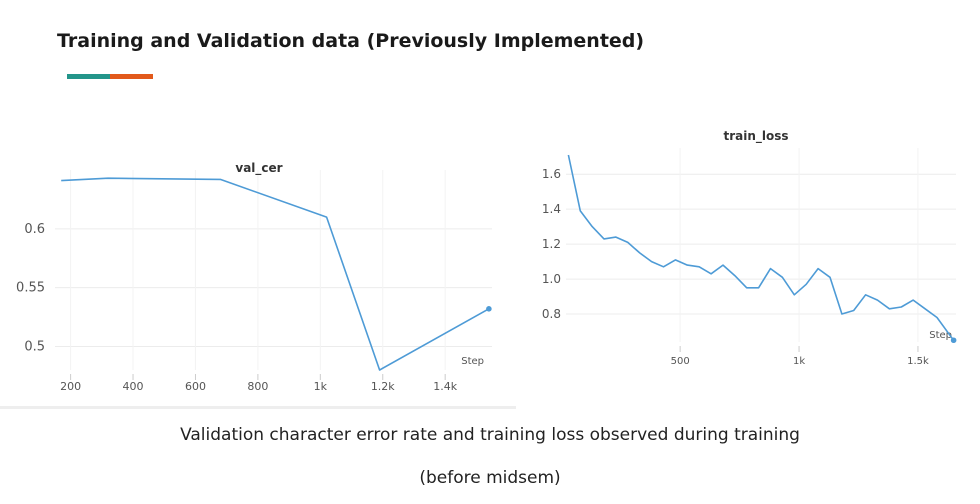 Image resolution: width=980 pixels, height=504 pixels. Describe the element at coordinates (195, 386) in the screenshot. I see `x-tick-label: 600` at that location.